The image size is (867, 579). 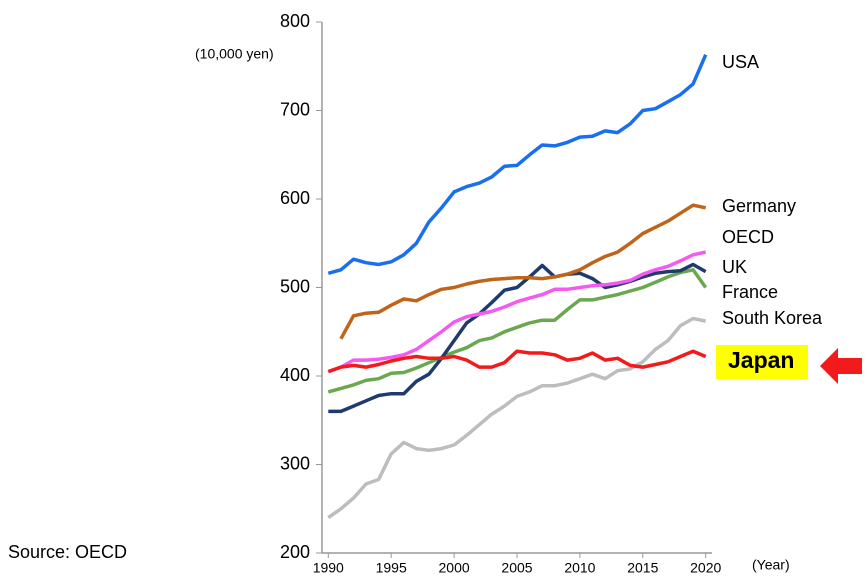 I want to click on series-label: USA, so click(x=740, y=62).